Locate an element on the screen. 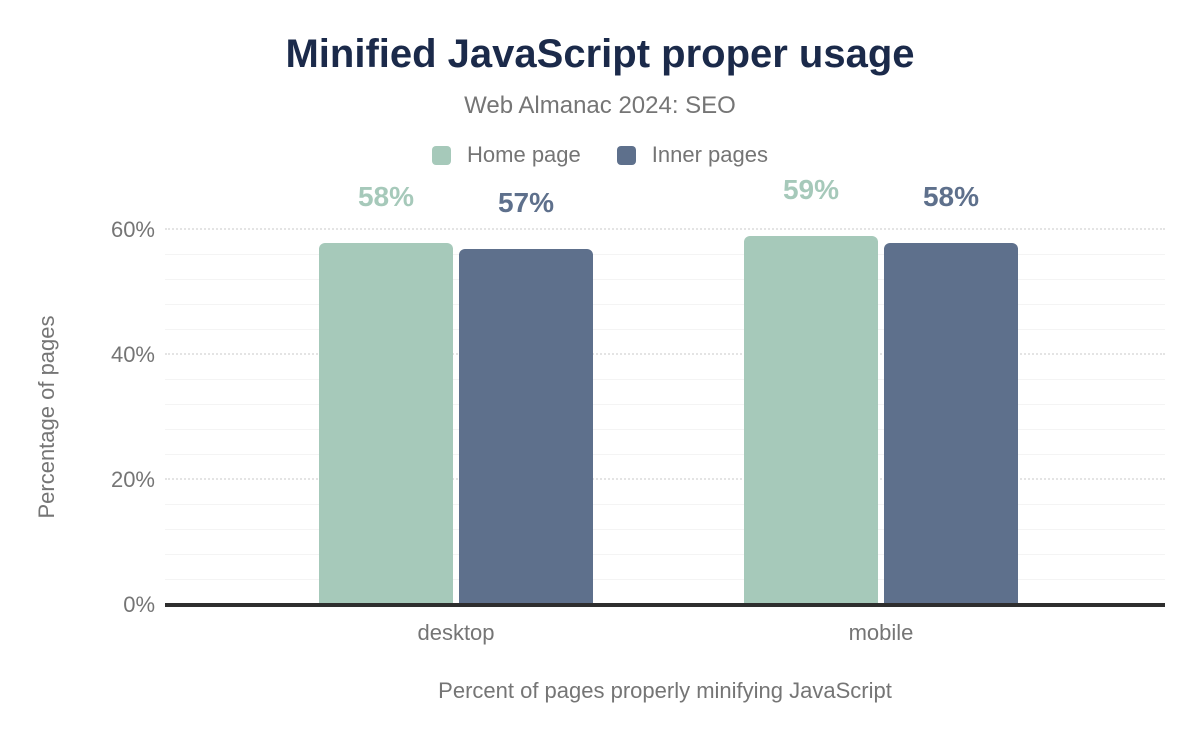 This screenshot has width=1200, height=742. bar-desktop-home-page is located at coordinates (386, 423).